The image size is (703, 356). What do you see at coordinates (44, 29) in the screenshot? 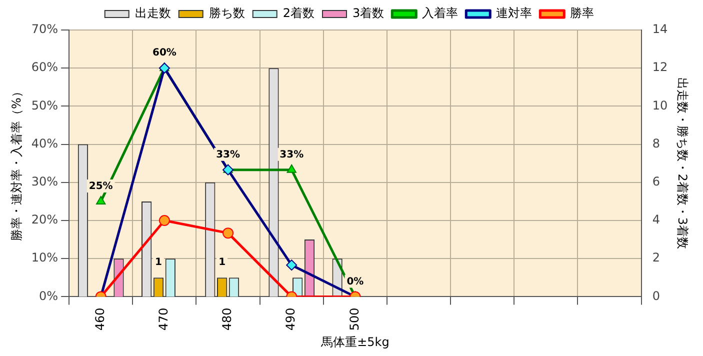
I see `y-tick-label: 70%` at bounding box center [44, 29].